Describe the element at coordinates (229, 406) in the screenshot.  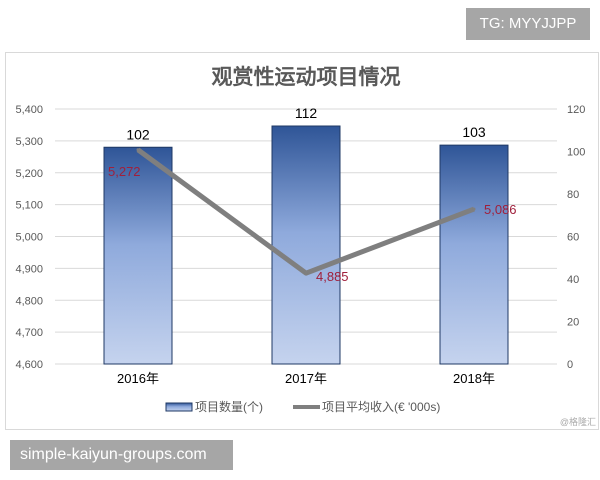
I see `legend-bar-label: 项目数量(个)` at that location.